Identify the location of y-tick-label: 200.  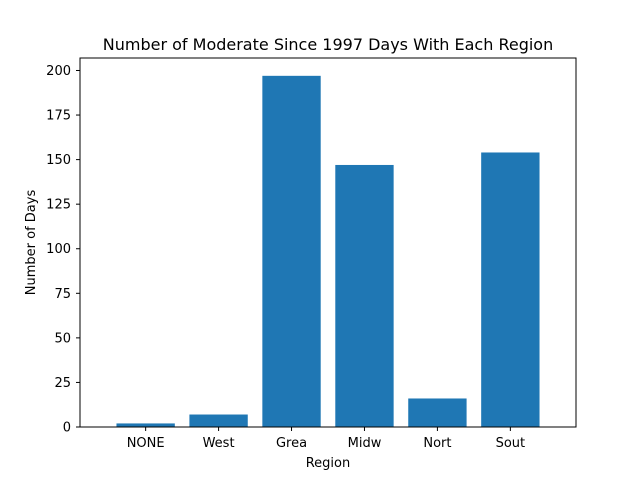
(58, 71).